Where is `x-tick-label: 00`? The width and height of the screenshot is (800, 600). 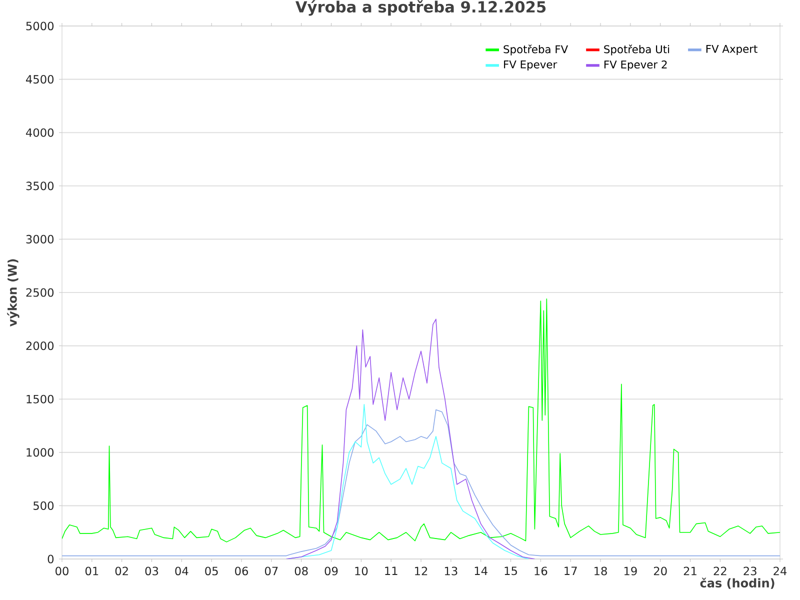
x-tick-label: 00 is located at coordinates (62, 571).